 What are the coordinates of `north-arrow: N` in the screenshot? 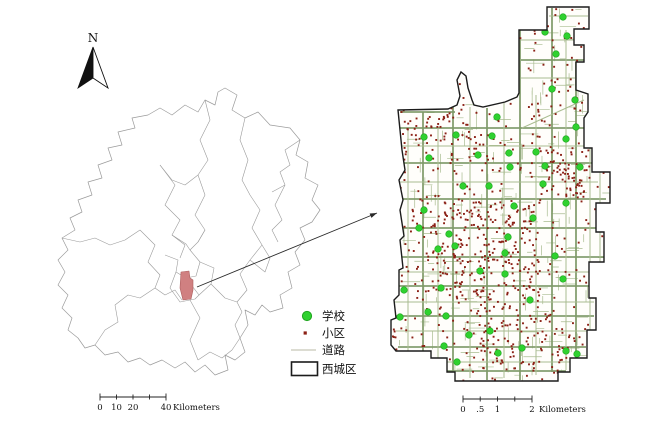 It's located at (93, 60).